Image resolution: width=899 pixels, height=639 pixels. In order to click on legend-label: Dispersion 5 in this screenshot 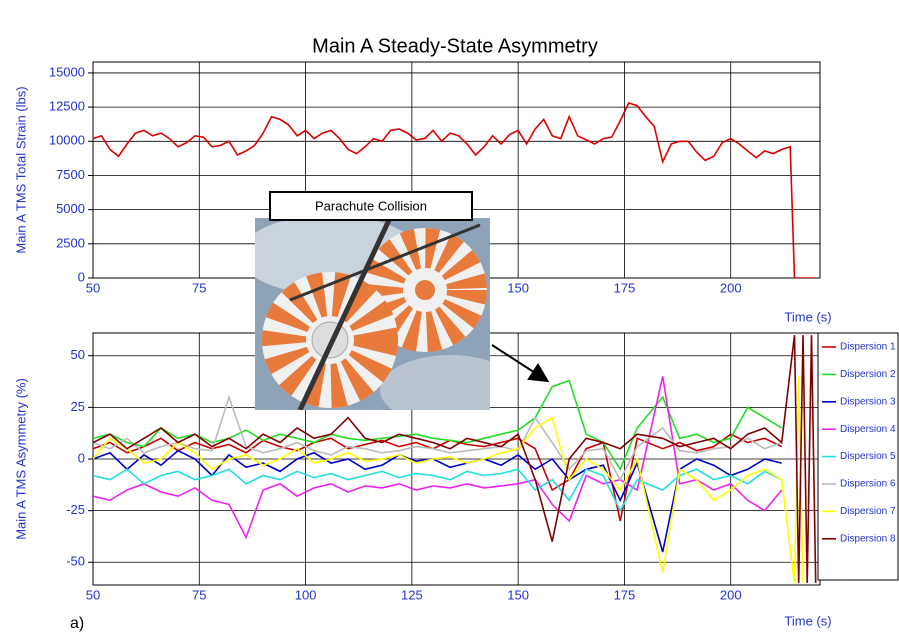, I will do `click(868, 456)`.